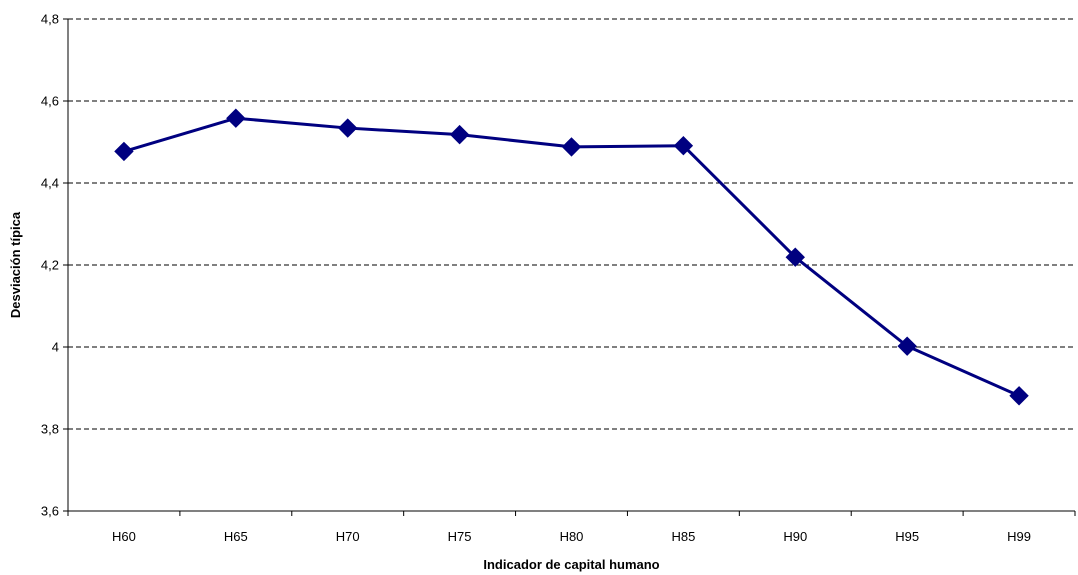 The height and width of the screenshot is (575, 1078). I want to click on y-tick-label: 4,2, so click(50, 265).